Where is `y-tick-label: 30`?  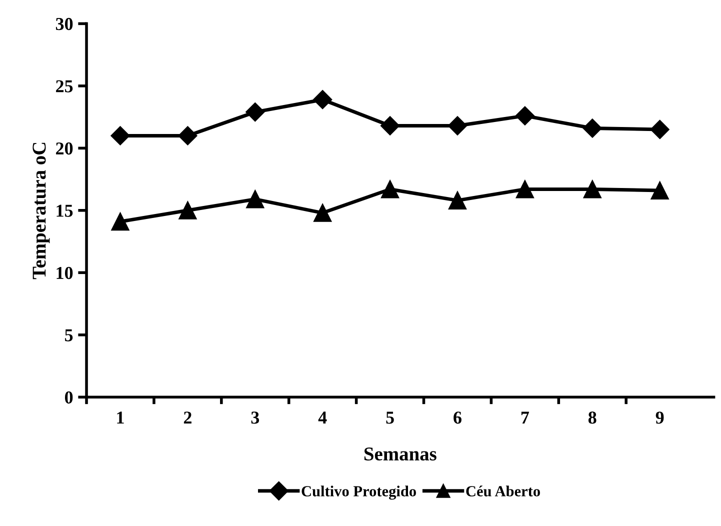
y-tick-label: 30 is located at coordinates (64, 24).